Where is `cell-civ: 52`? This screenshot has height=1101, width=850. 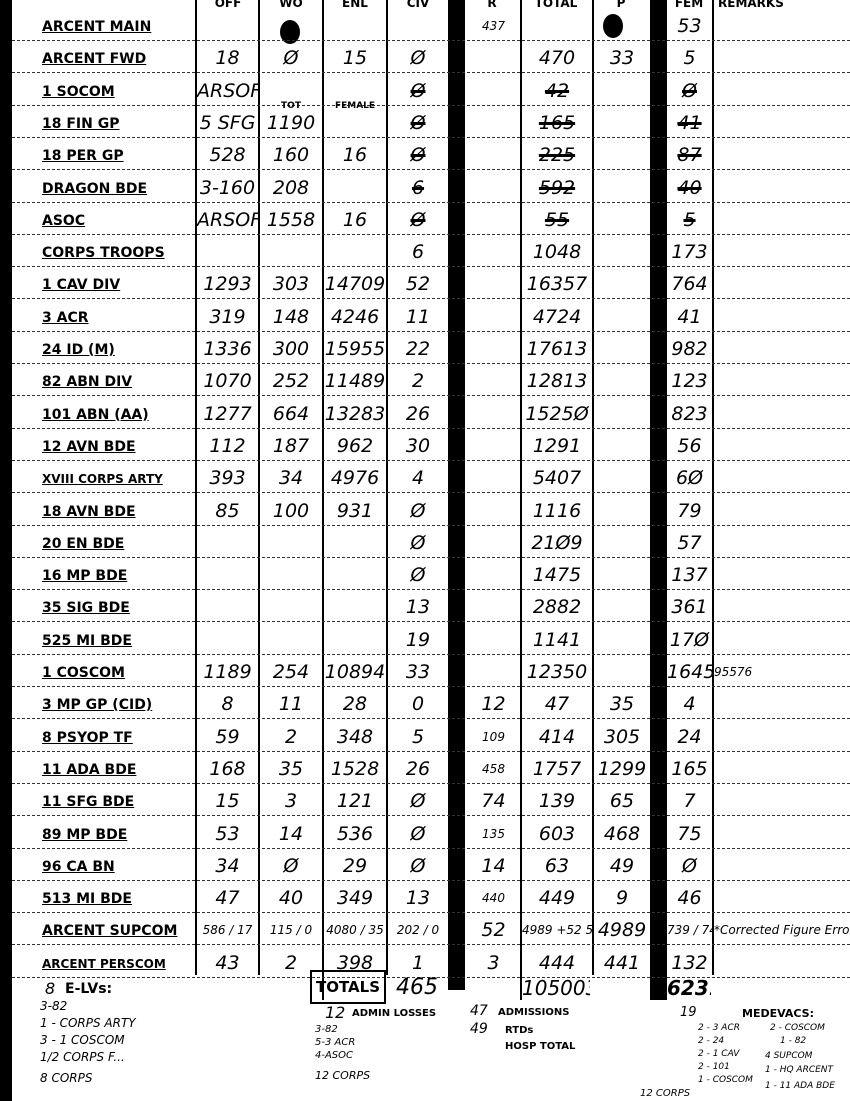
cell-civ: 52 is located at coordinates (418, 284).